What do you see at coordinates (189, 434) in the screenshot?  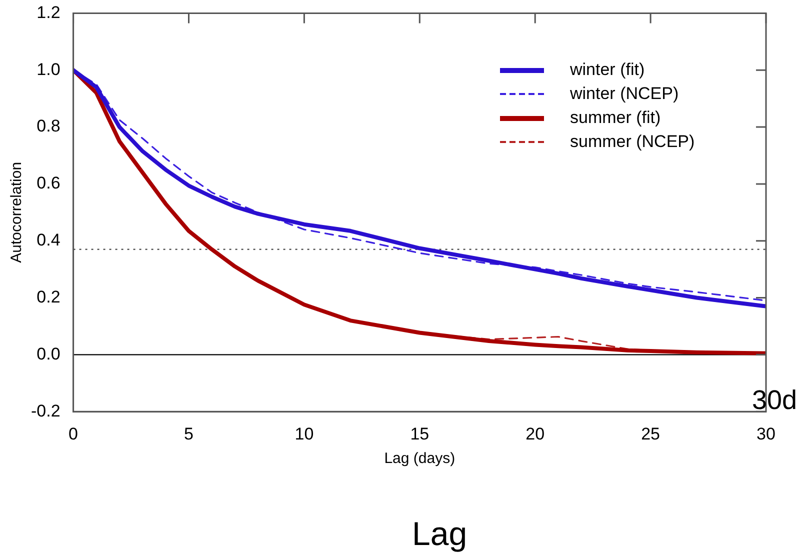 I see `x-tick-label: 5` at bounding box center [189, 434].